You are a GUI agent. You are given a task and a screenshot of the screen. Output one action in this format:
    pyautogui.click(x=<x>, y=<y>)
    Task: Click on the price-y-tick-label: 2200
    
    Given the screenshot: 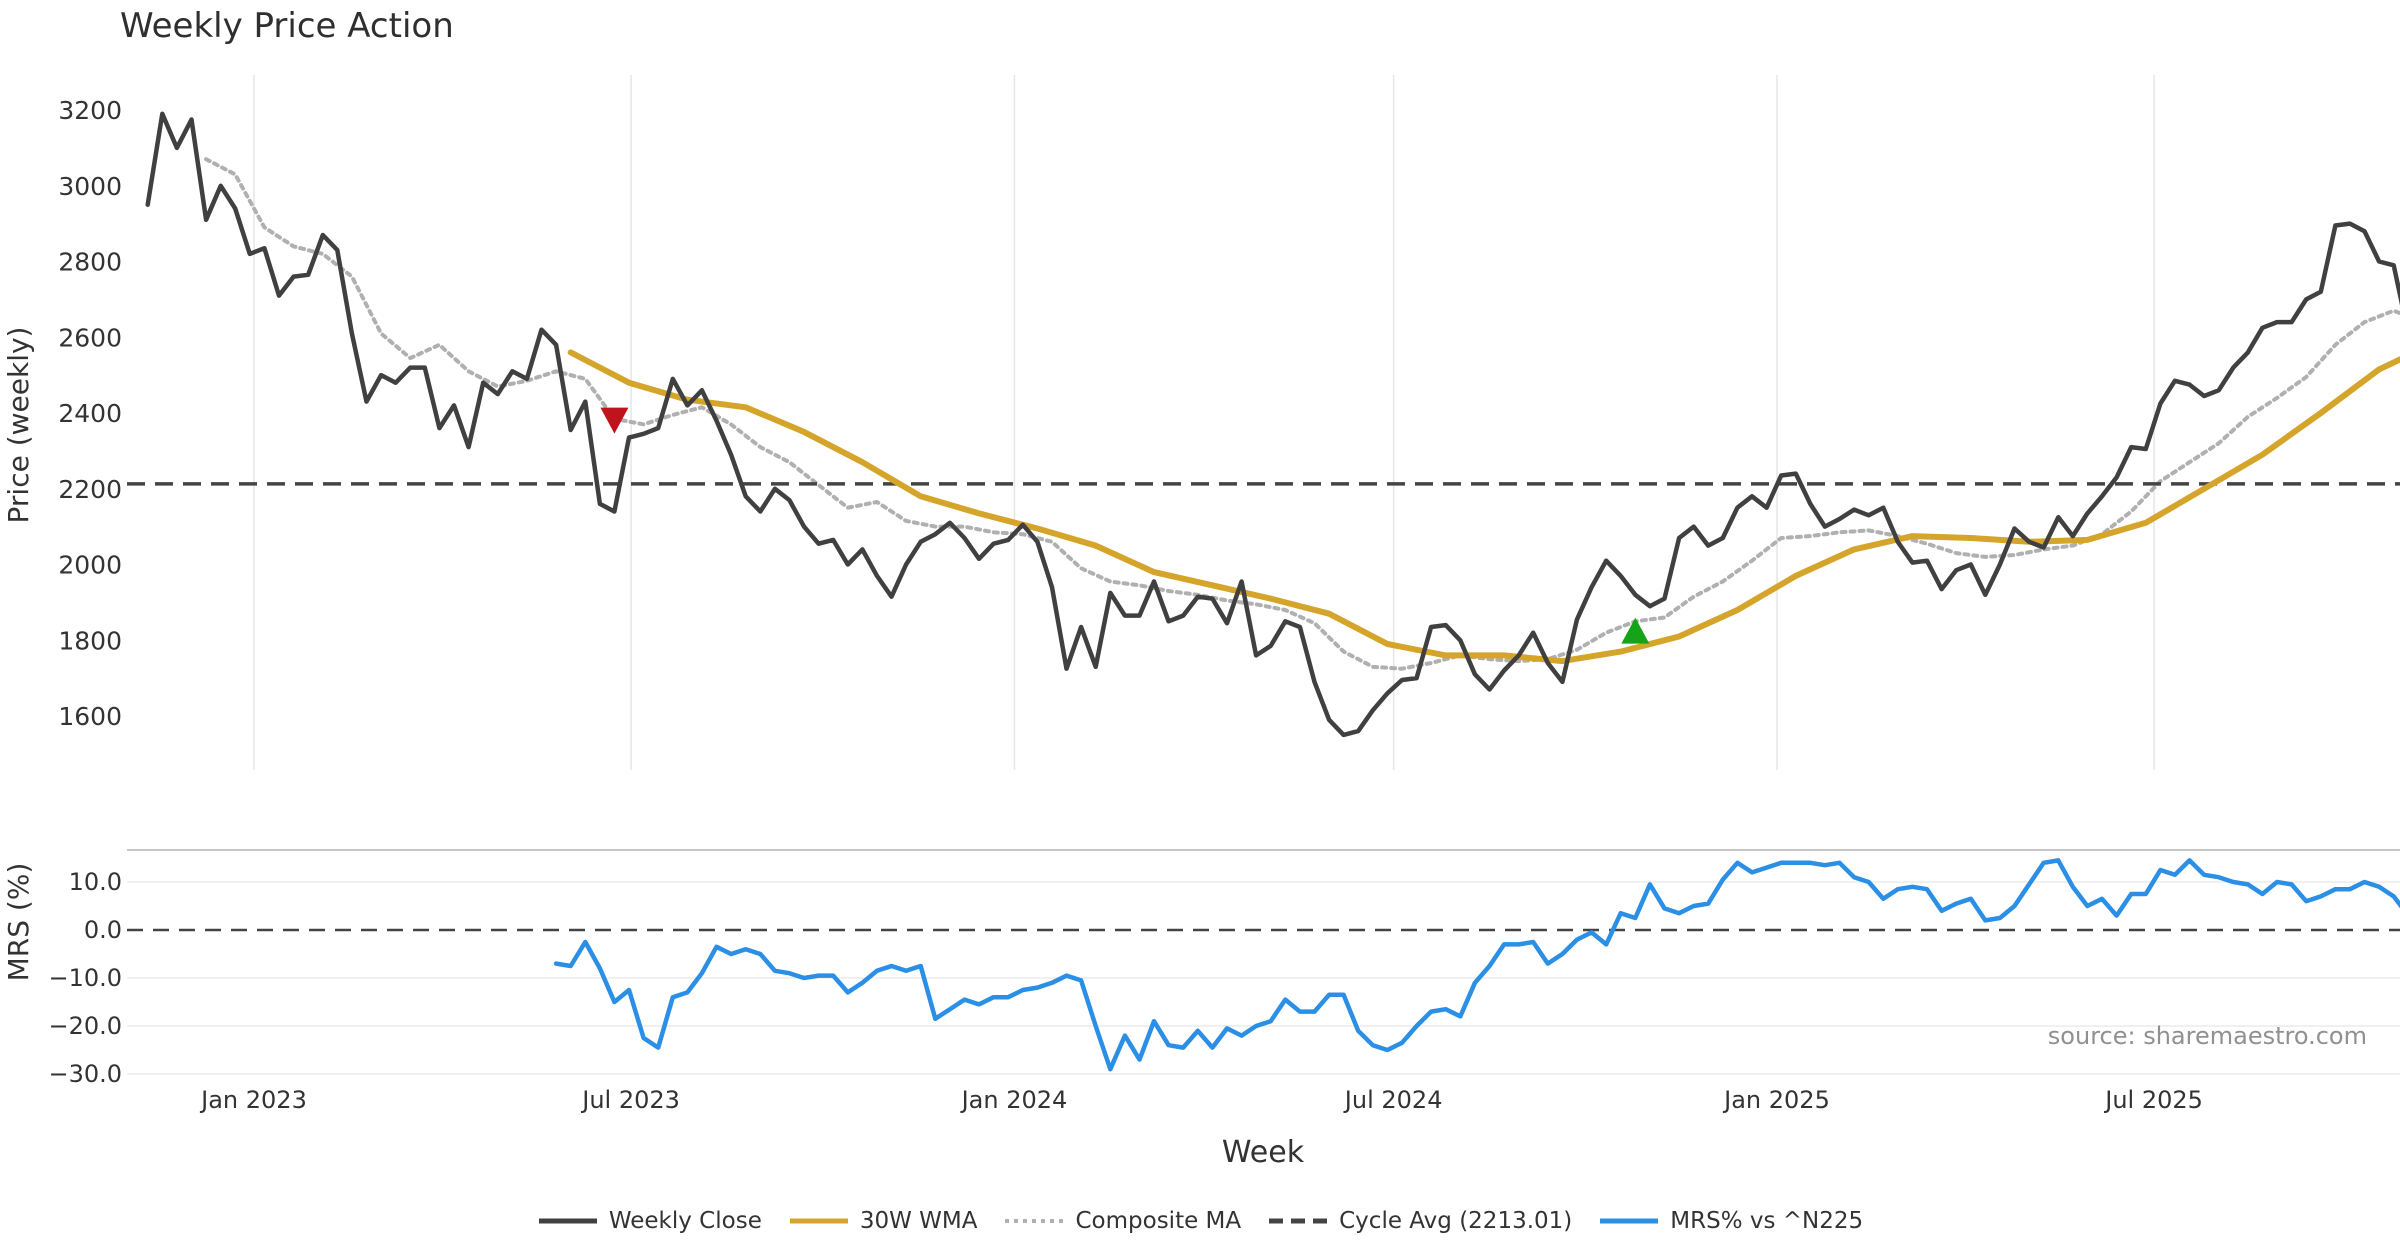 What is the action you would take?
    pyautogui.click(x=90, y=489)
    